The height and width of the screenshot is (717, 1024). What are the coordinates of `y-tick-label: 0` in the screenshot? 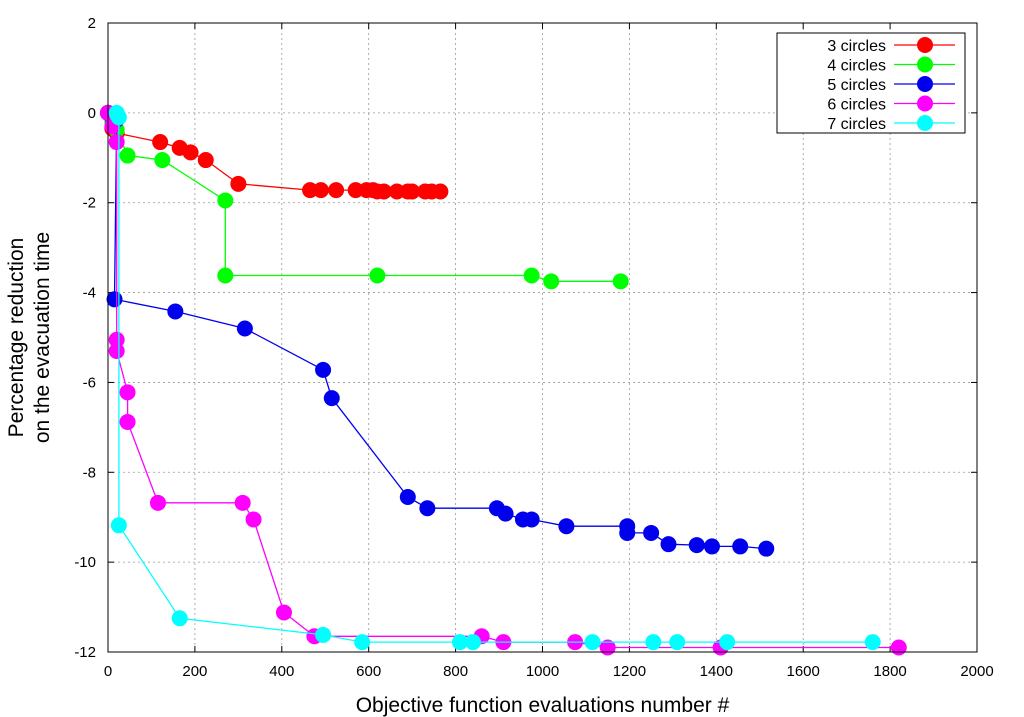 It's located at (92, 113).